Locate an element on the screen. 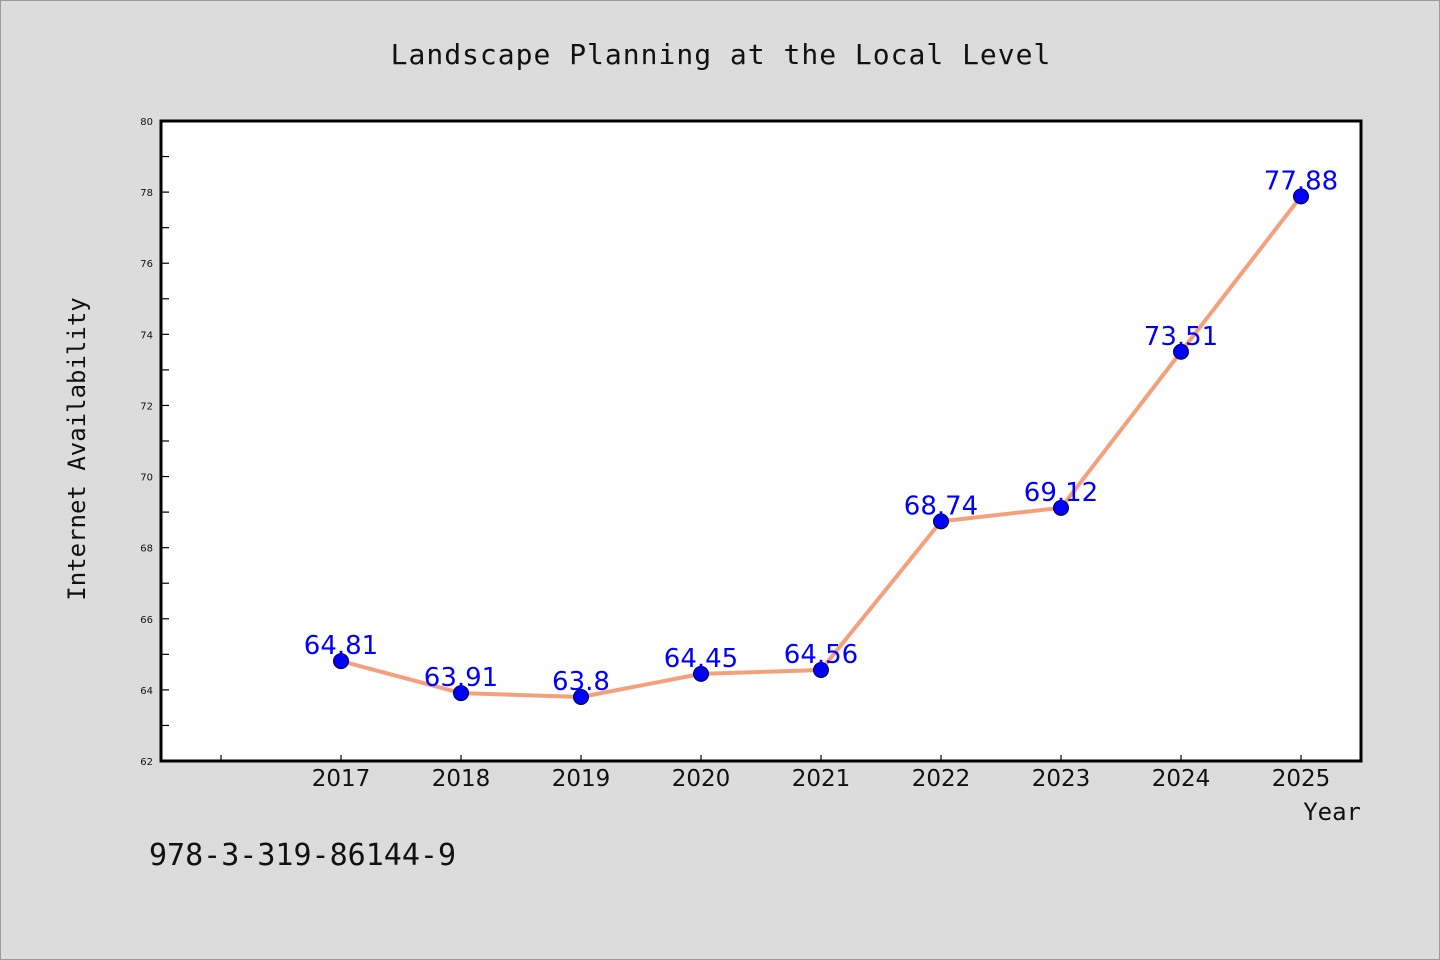 The image size is (1440, 960). y-tick-label: 66 is located at coordinates (146, 620).